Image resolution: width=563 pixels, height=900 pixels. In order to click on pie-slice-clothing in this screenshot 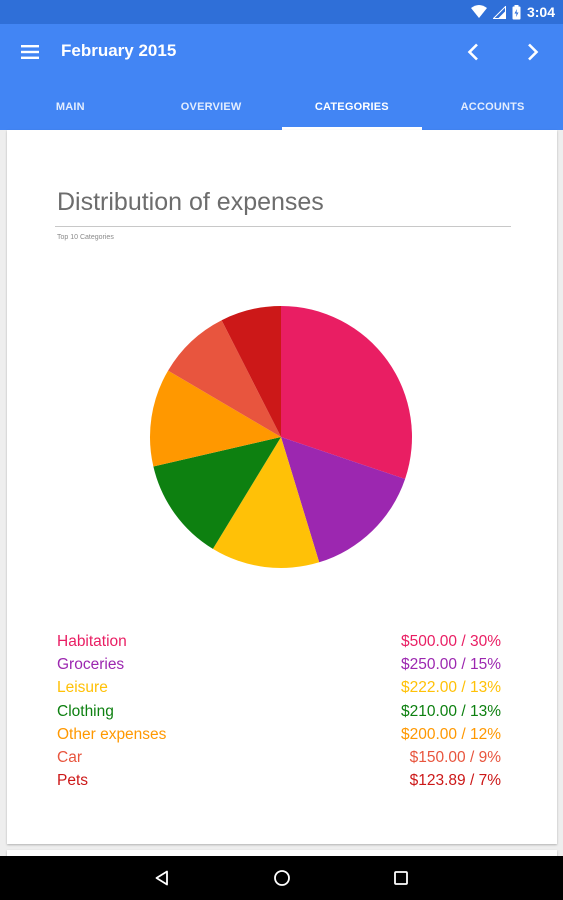, I will do `click(217, 493)`.